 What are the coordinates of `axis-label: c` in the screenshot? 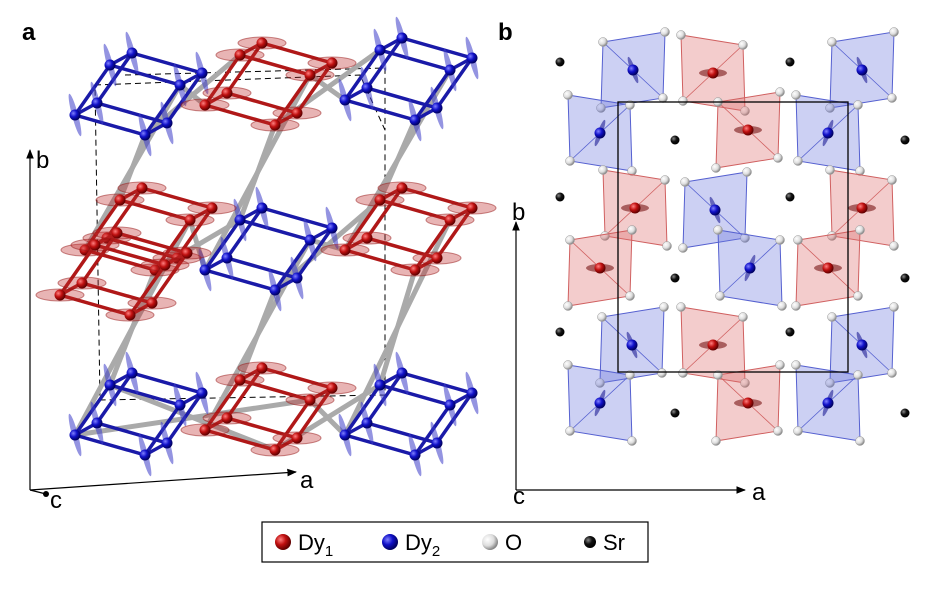 It's located at (519, 496).